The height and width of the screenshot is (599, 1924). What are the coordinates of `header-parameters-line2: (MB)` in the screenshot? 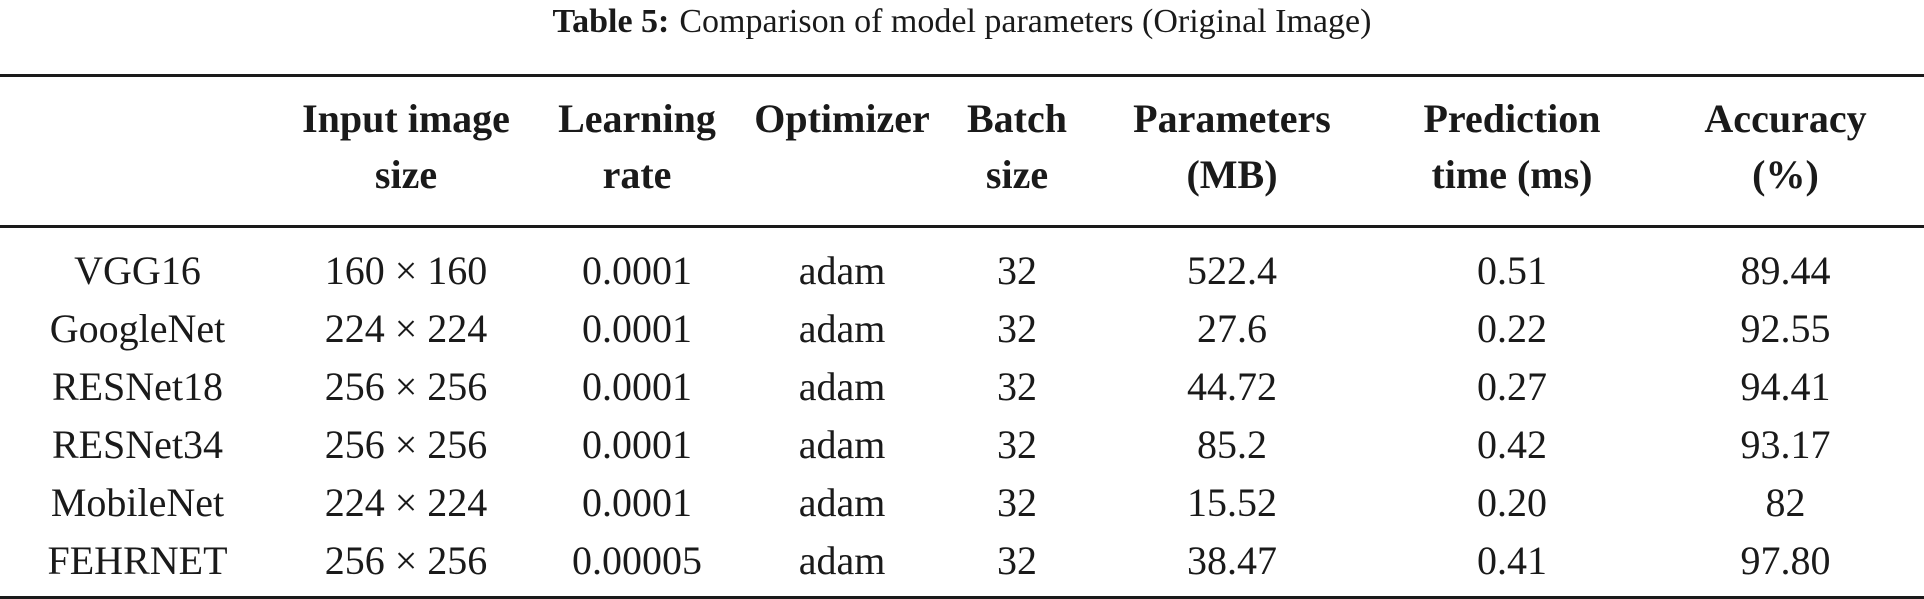 It's located at (1232, 174).